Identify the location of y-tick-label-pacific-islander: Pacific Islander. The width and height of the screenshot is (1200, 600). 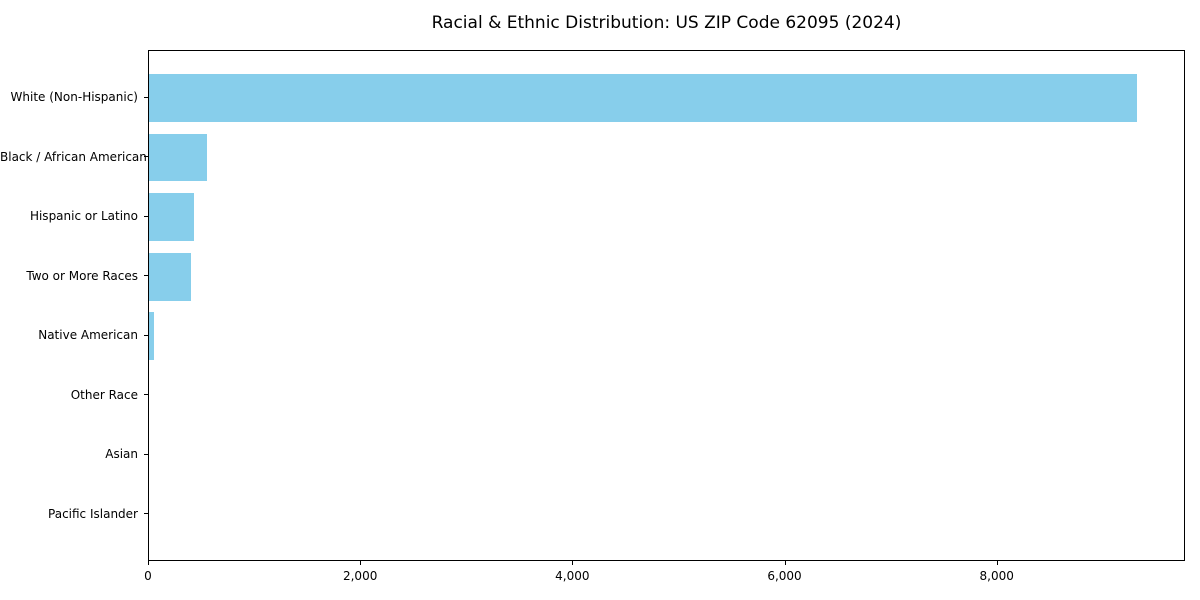
(93, 513).